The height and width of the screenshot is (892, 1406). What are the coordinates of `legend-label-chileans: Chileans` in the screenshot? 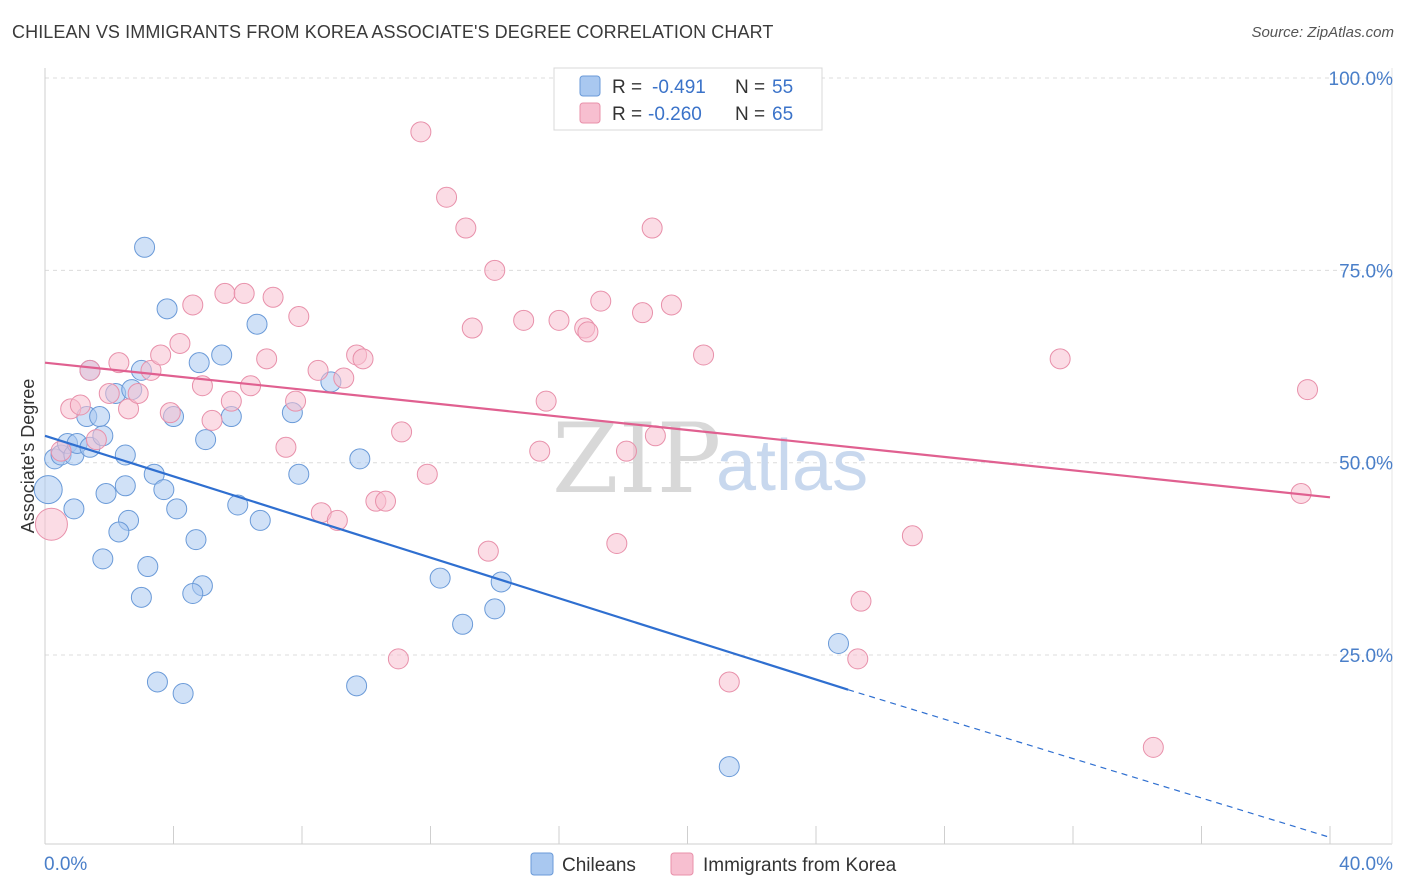 It's located at (599, 865).